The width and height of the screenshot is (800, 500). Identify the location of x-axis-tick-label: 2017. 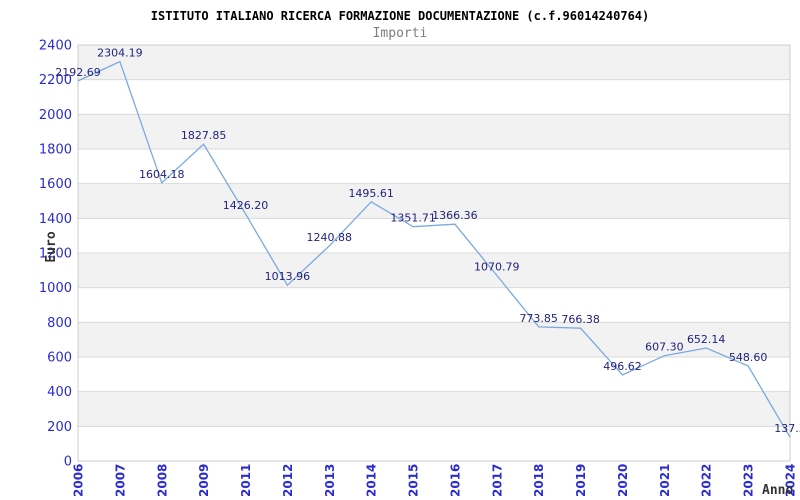
(497, 480).